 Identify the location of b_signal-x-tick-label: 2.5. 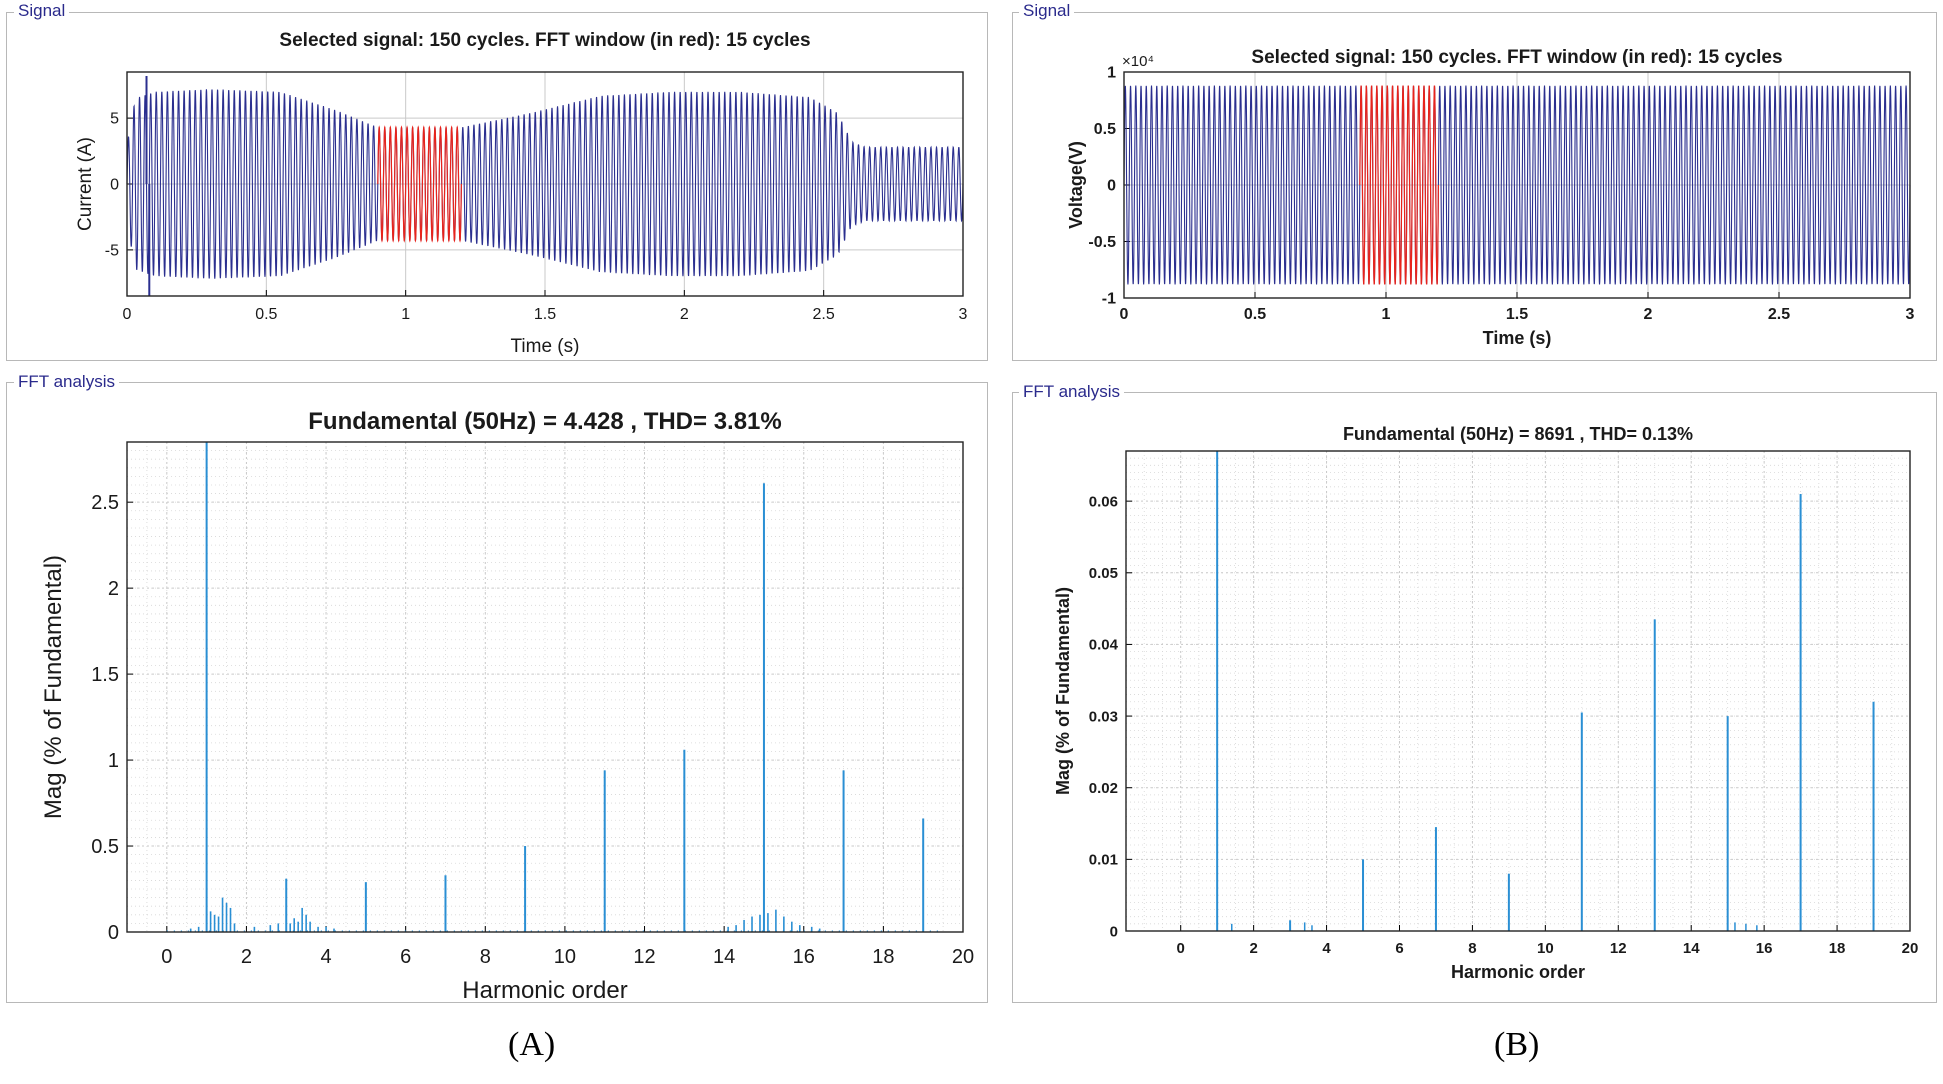
(1779, 314).